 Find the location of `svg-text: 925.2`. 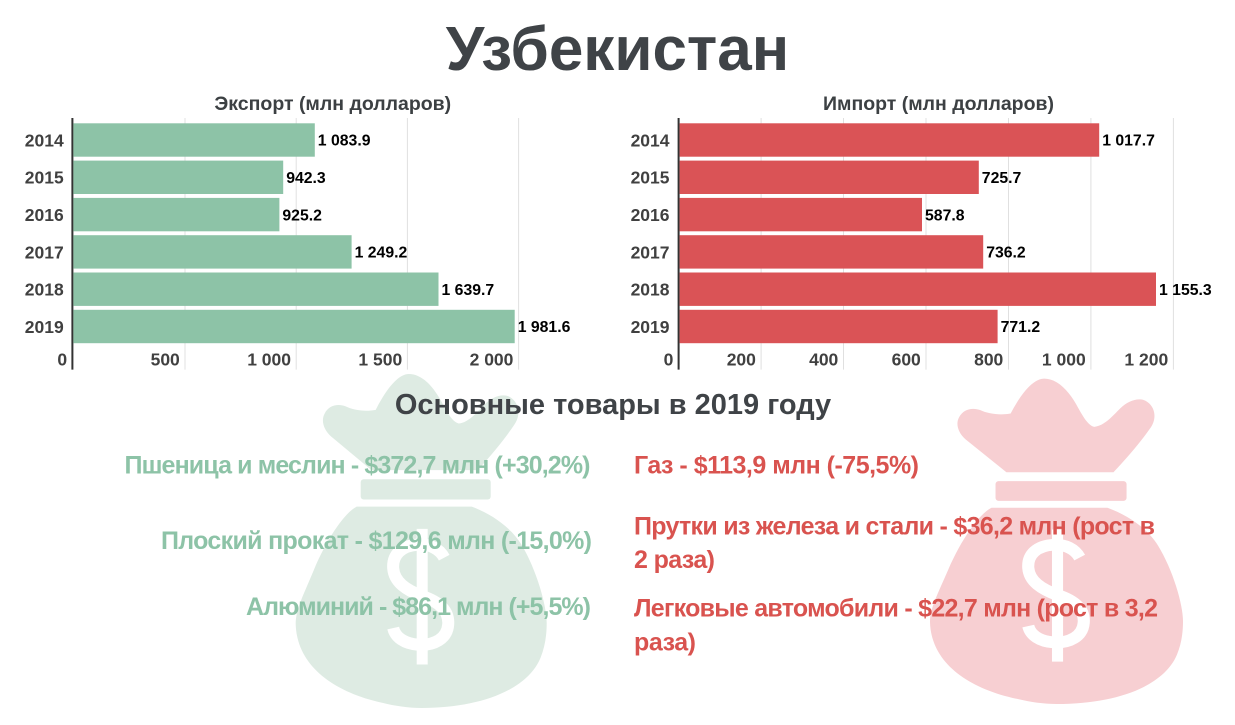

svg-text: 925.2 is located at coordinates (302, 215).